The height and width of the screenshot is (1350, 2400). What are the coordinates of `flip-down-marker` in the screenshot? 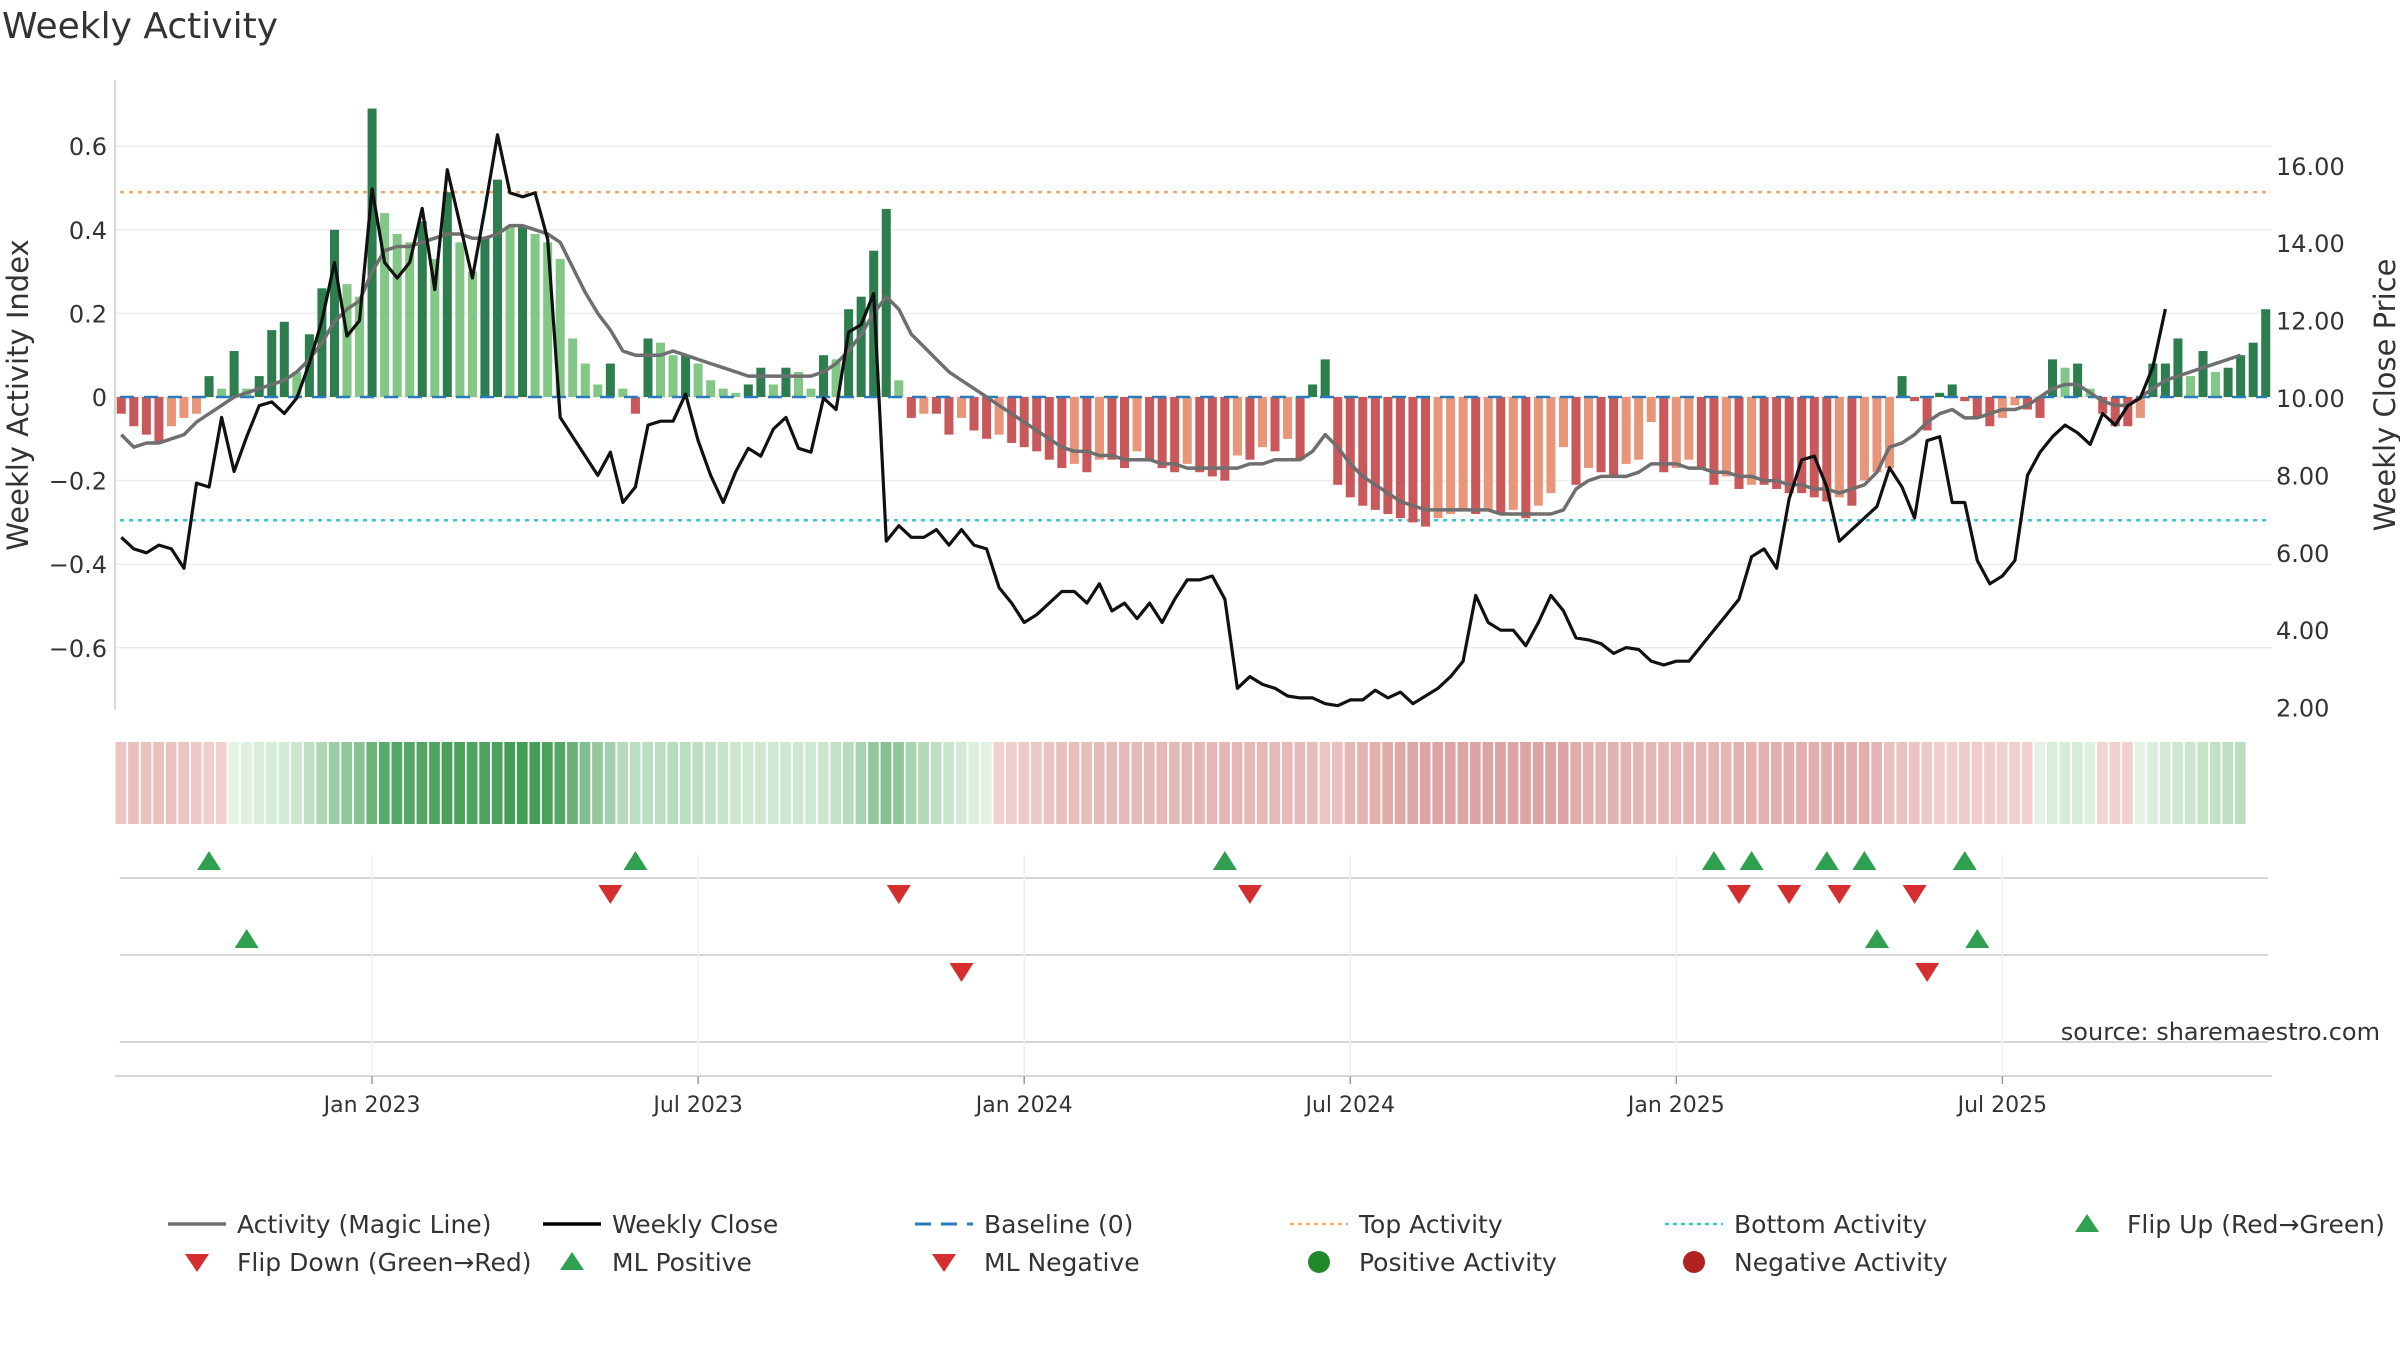 It's located at (1249, 894).